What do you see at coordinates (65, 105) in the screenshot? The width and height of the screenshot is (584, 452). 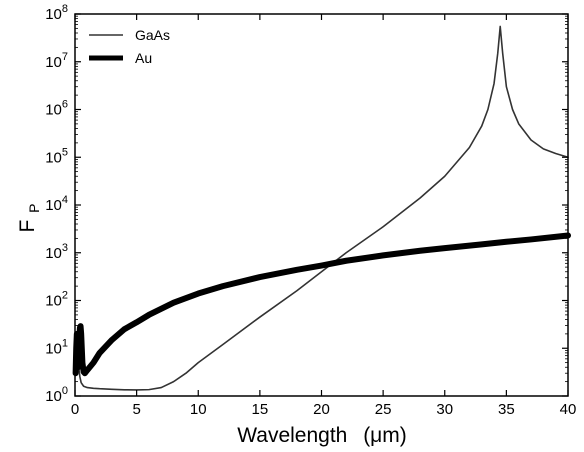 I see `y-tick-label-exponent: 6` at bounding box center [65, 105].